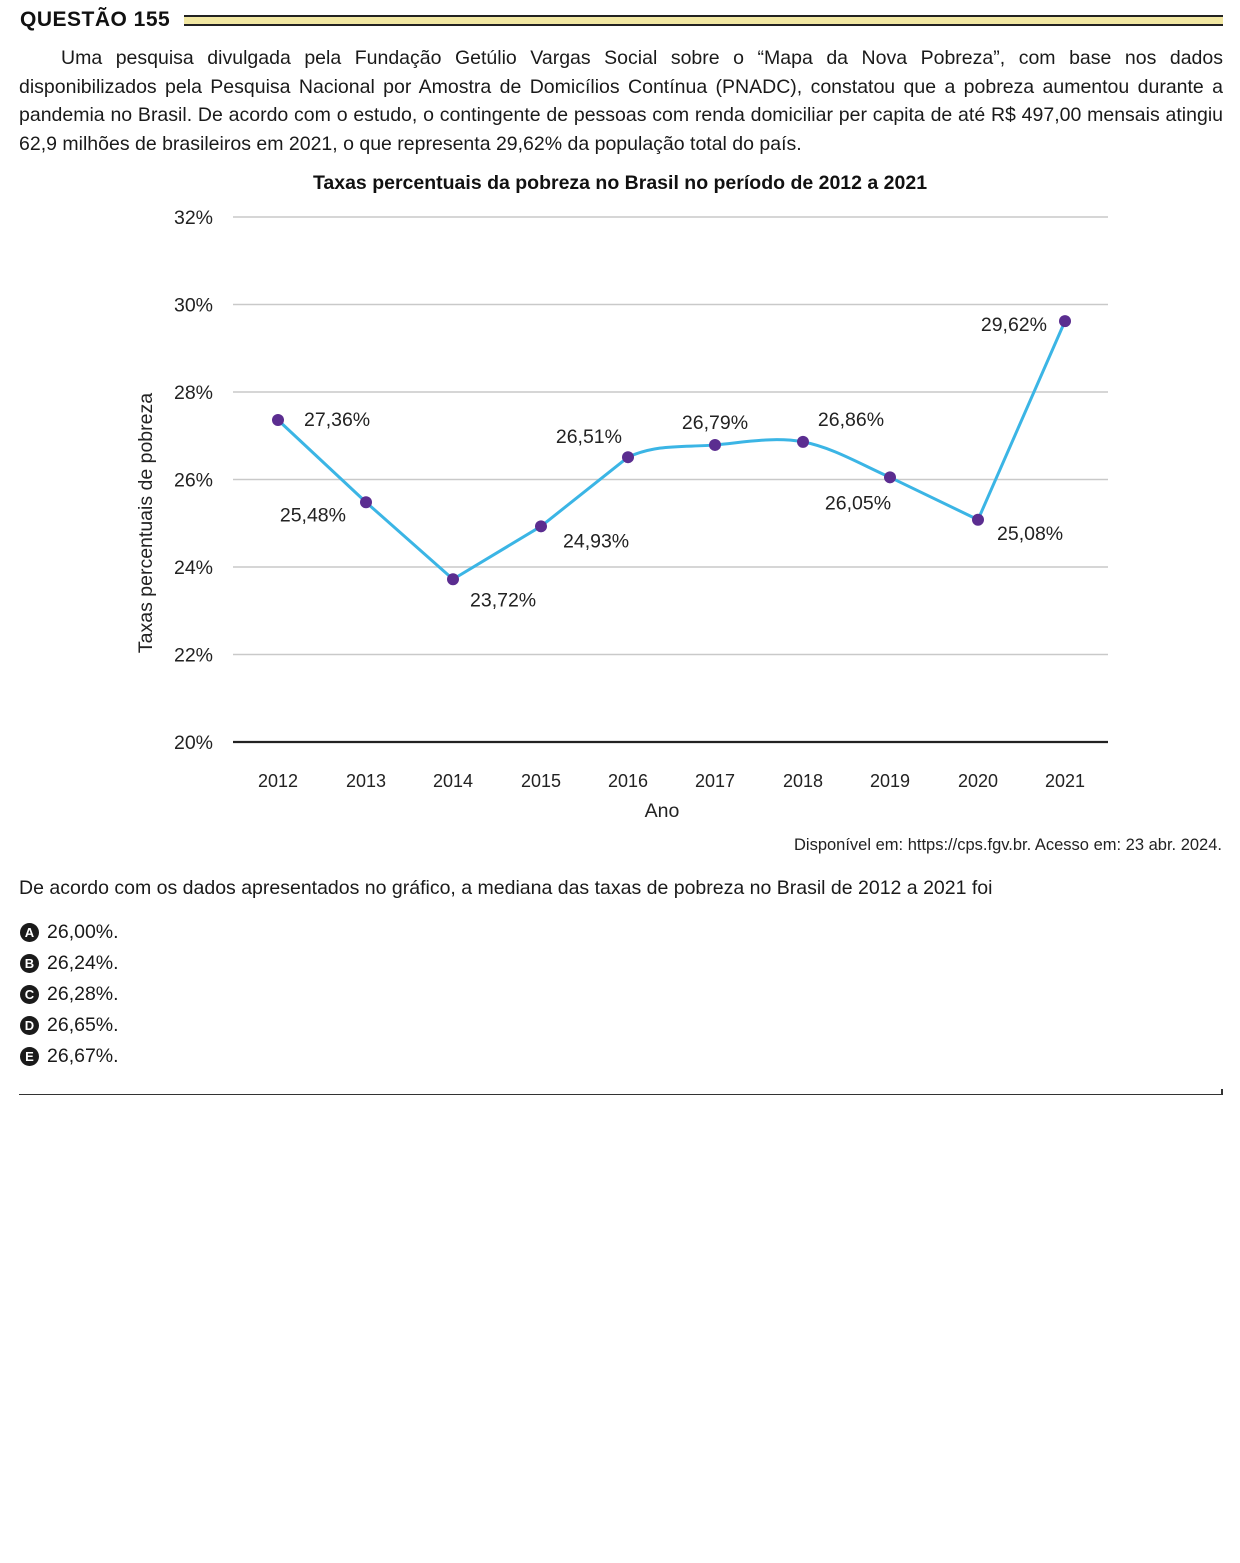  What do you see at coordinates (453, 781) in the screenshot?
I see `x-tick-label: 2014` at bounding box center [453, 781].